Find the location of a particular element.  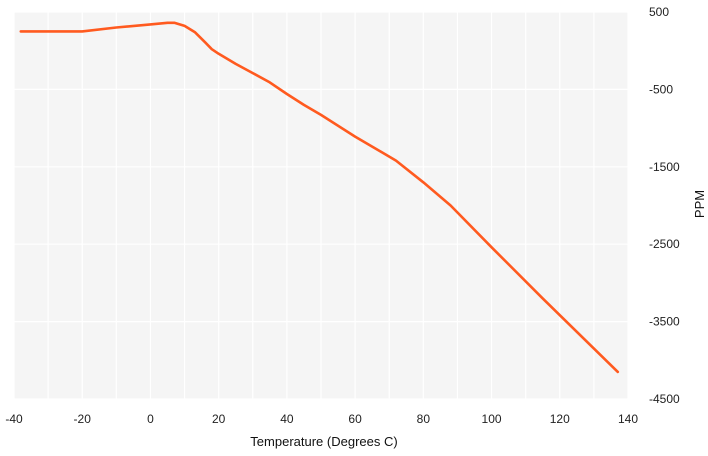

x-tick-label: 40 is located at coordinates (287, 419).